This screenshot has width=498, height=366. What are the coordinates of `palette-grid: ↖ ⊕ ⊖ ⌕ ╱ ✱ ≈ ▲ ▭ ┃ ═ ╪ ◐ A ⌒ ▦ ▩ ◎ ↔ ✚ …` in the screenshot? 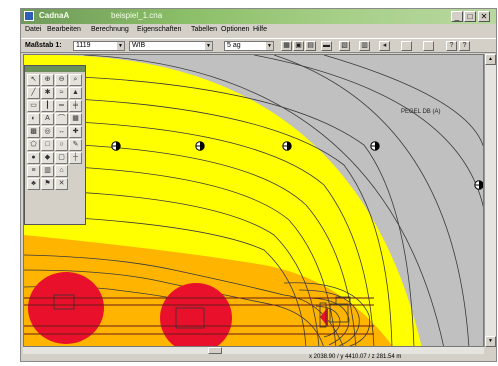 It's located at (54, 132).